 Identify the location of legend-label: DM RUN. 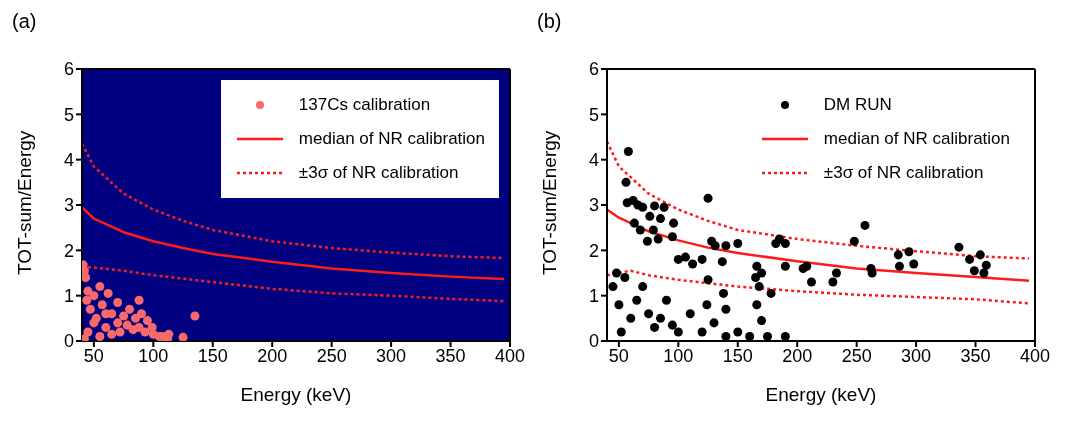
(857, 105).